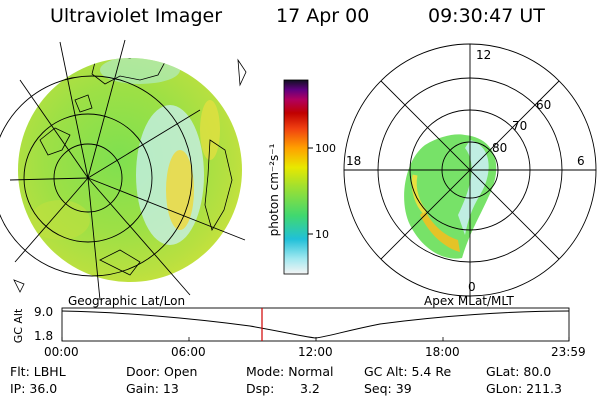 The width and height of the screenshot is (600, 400). I want to click on gc-alt-info: GC Alt: 5.4 Re, so click(408, 371).